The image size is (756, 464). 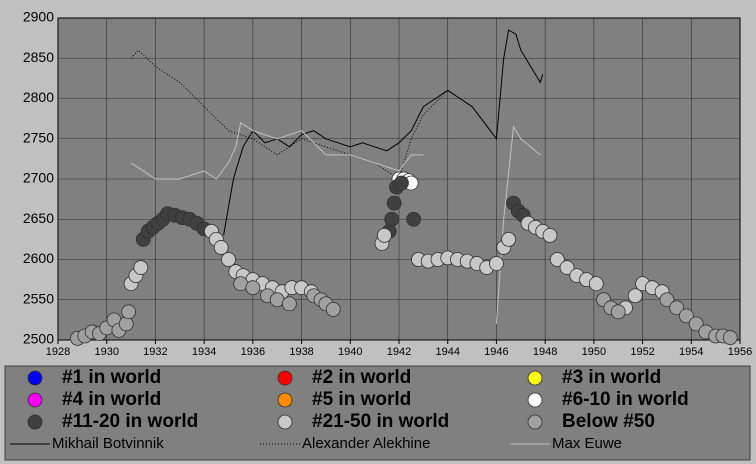 I want to click on y-tick-label: 2500, so click(x=38, y=339).